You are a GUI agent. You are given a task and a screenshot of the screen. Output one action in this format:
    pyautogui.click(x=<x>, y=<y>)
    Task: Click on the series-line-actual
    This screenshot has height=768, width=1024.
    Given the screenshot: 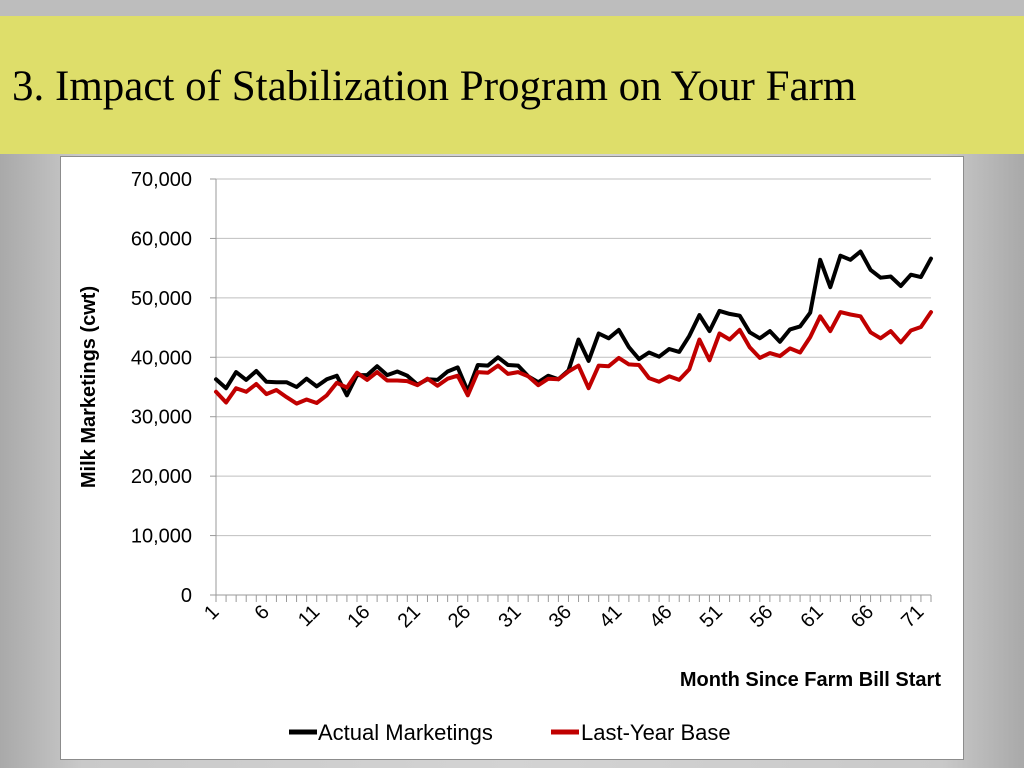 What is the action you would take?
    pyautogui.click(x=573, y=323)
    